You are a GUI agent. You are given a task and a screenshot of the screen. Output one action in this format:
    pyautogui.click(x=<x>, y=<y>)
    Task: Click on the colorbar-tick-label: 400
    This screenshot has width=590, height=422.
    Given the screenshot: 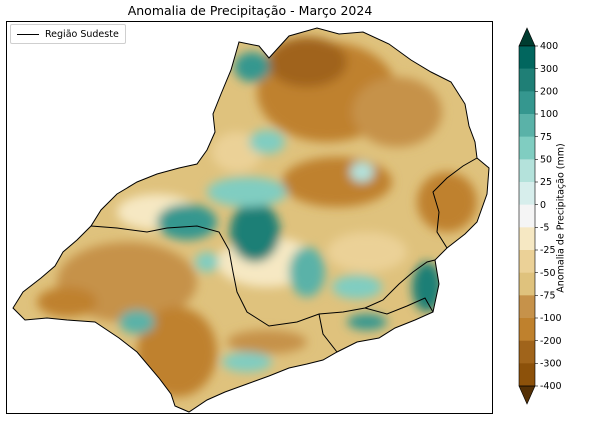 What is the action you would take?
    pyautogui.click(x=549, y=46)
    